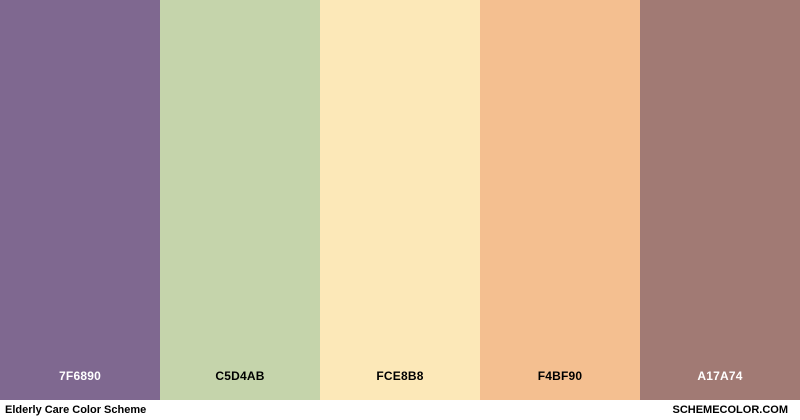 This screenshot has width=800, height=420. I want to click on swatch-4-hex-label: F4BF90, so click(560, 376).